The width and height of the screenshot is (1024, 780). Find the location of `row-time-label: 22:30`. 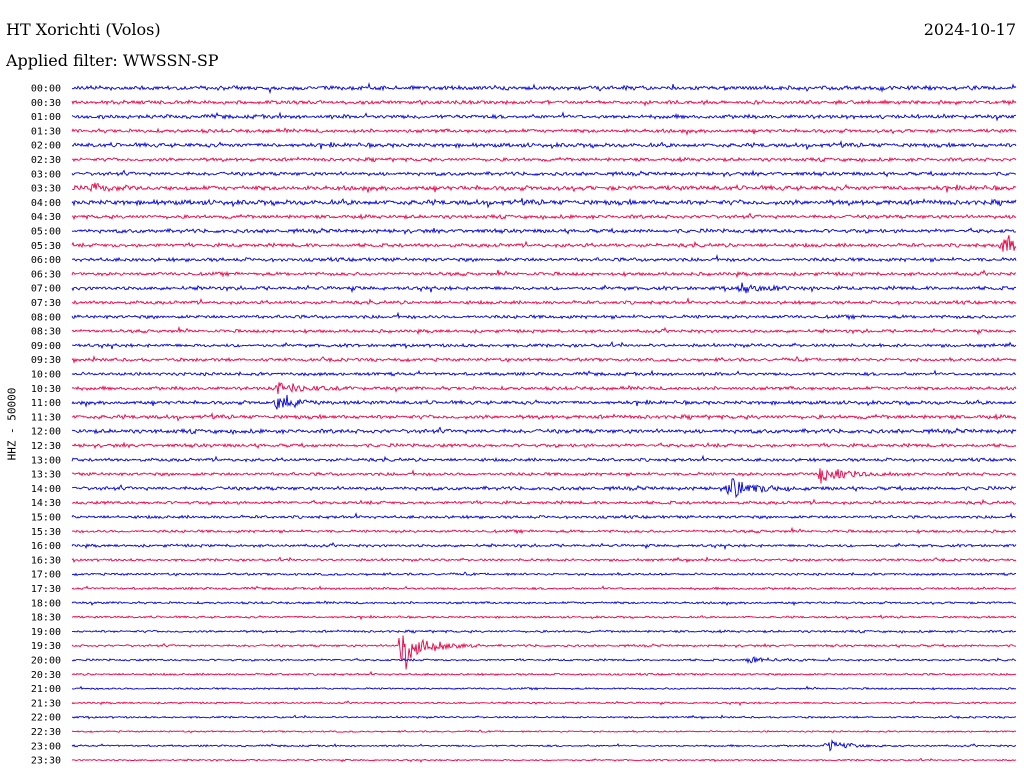

row-time-label: 22:30 is located at coordinates (46, 732).